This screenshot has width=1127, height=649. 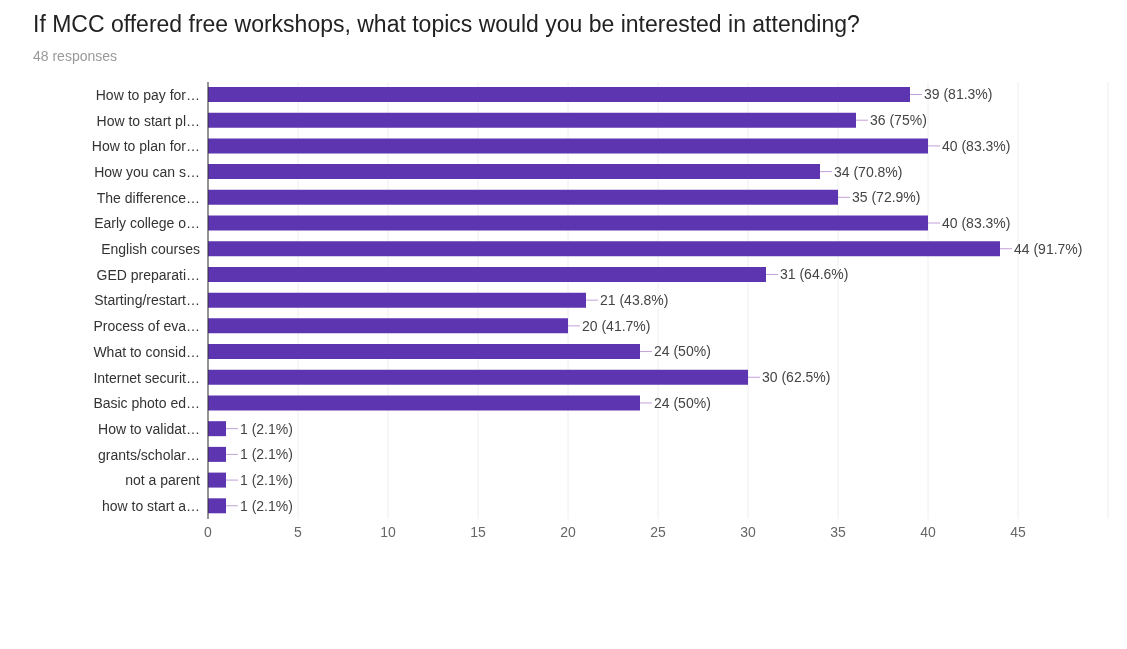 I want to click on x-tick-label: 15, so click(x=478, y=531).